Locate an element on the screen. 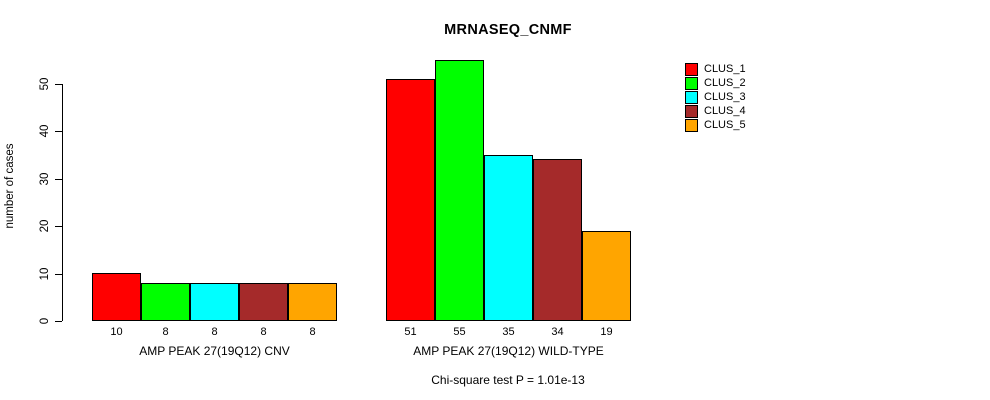 The image size is (990, 400). bar-clus_4-group2 is located at coordinates (557, 240).